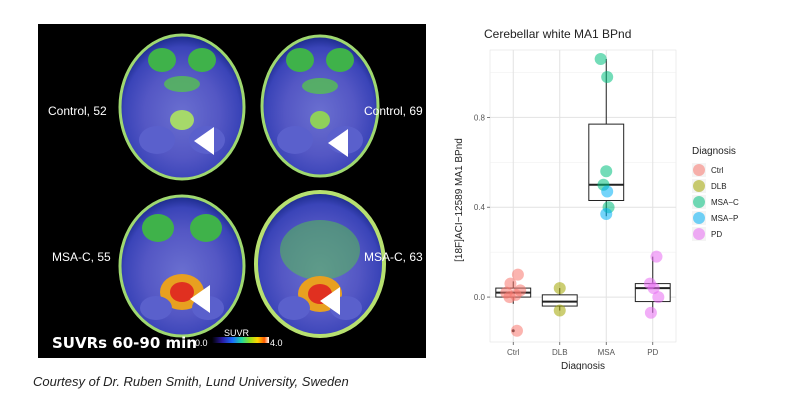  Describe the element at coordinates (480, 117) in the screenshot. I see `y-tick-label: 0.8` at that location.